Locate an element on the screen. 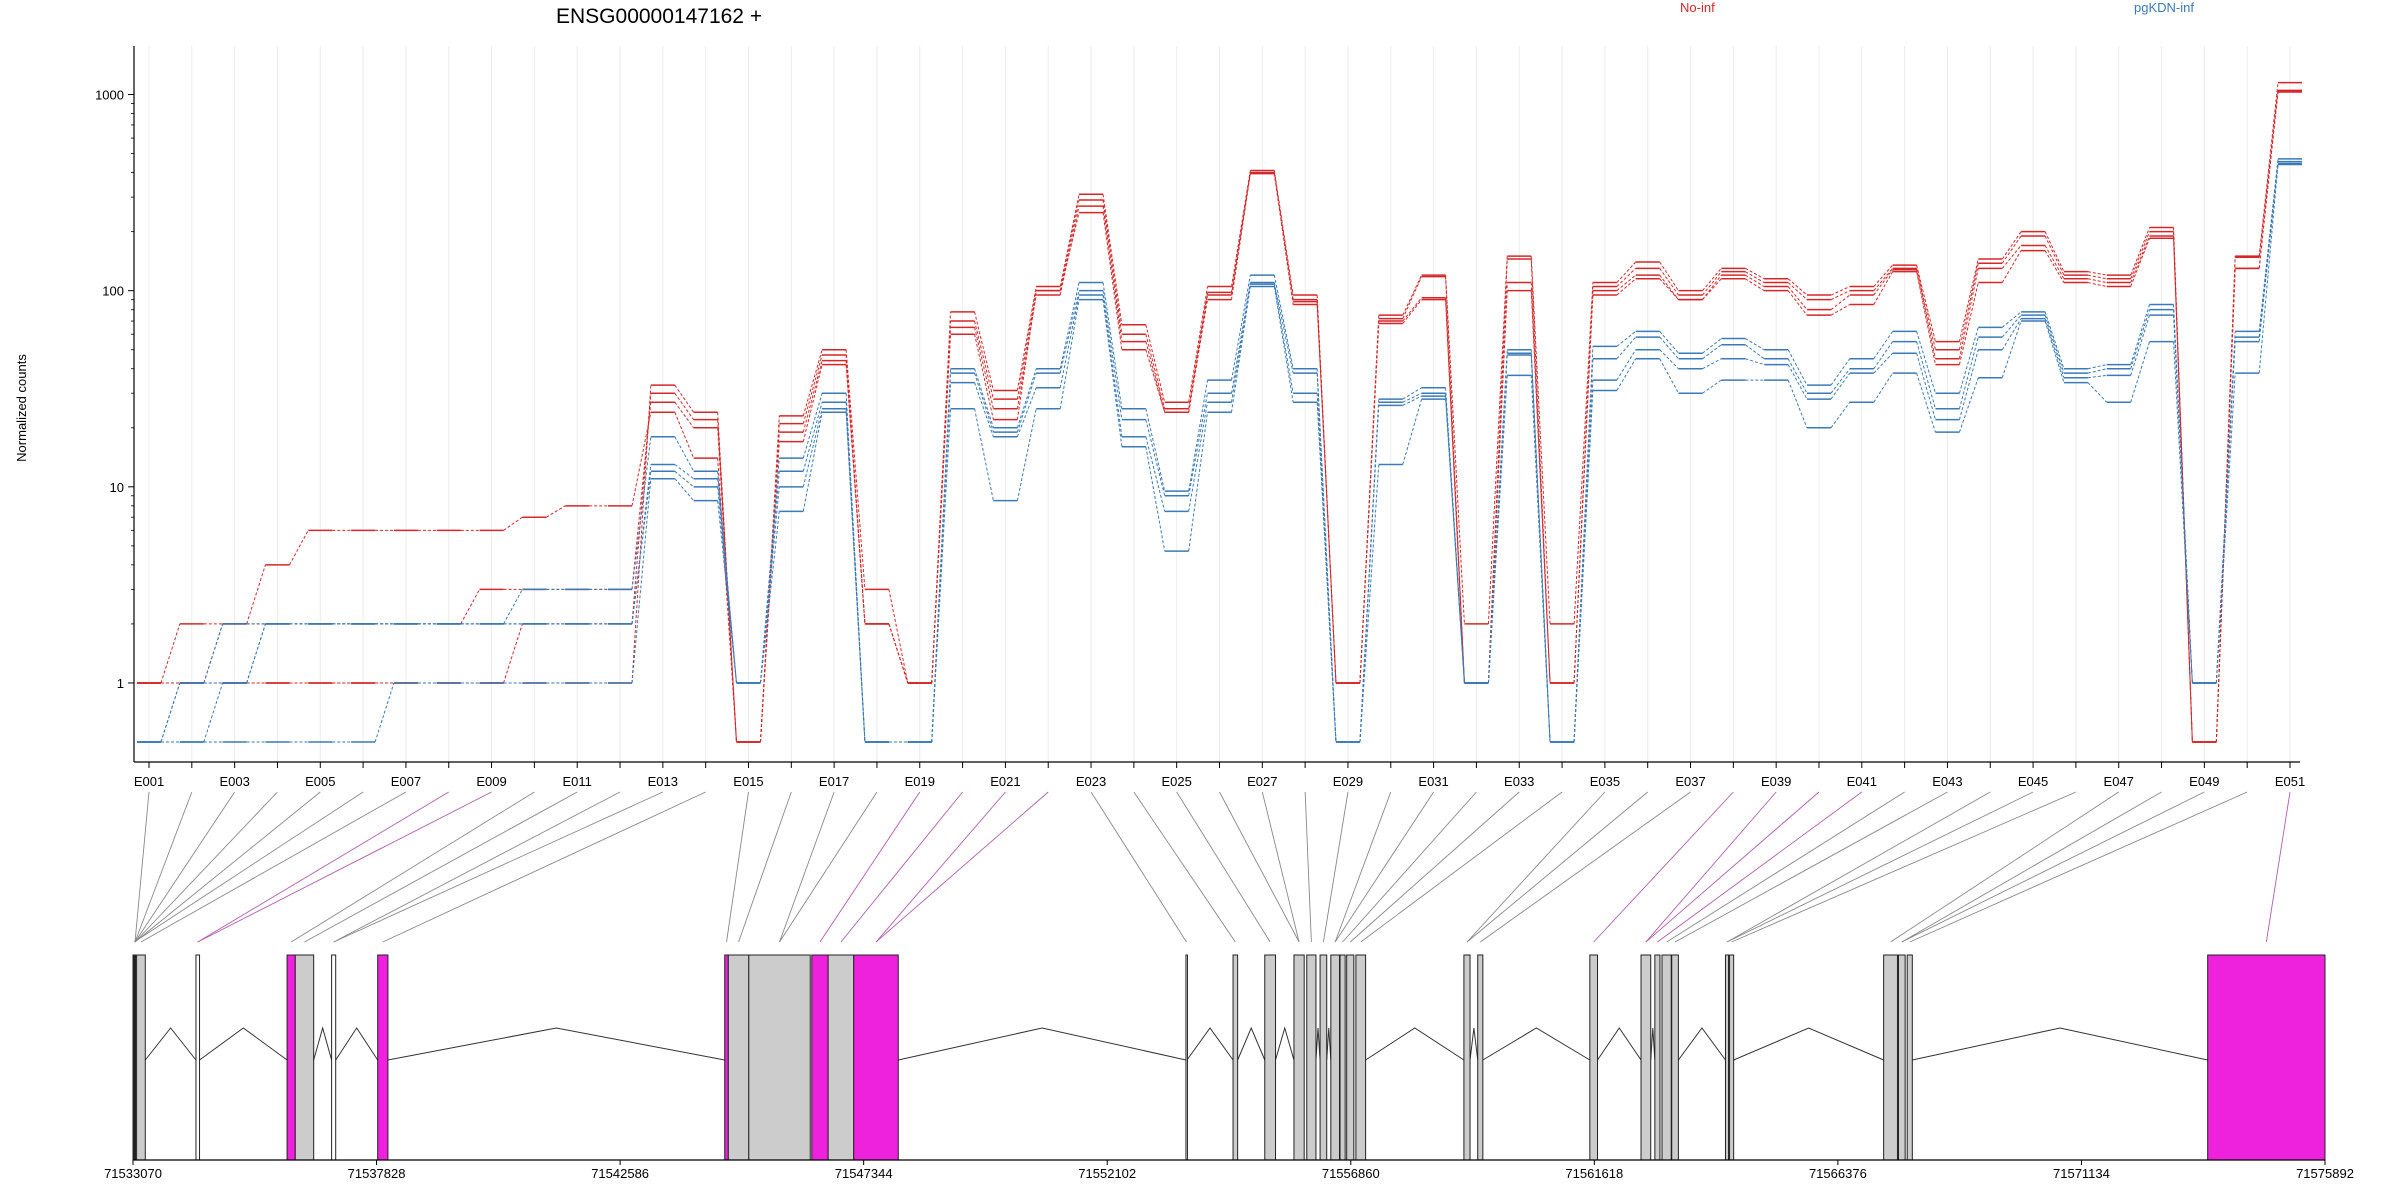 The height and width of the screenshot is (1200, 2400). connector-e049 is located at coordinates (2053, 867).